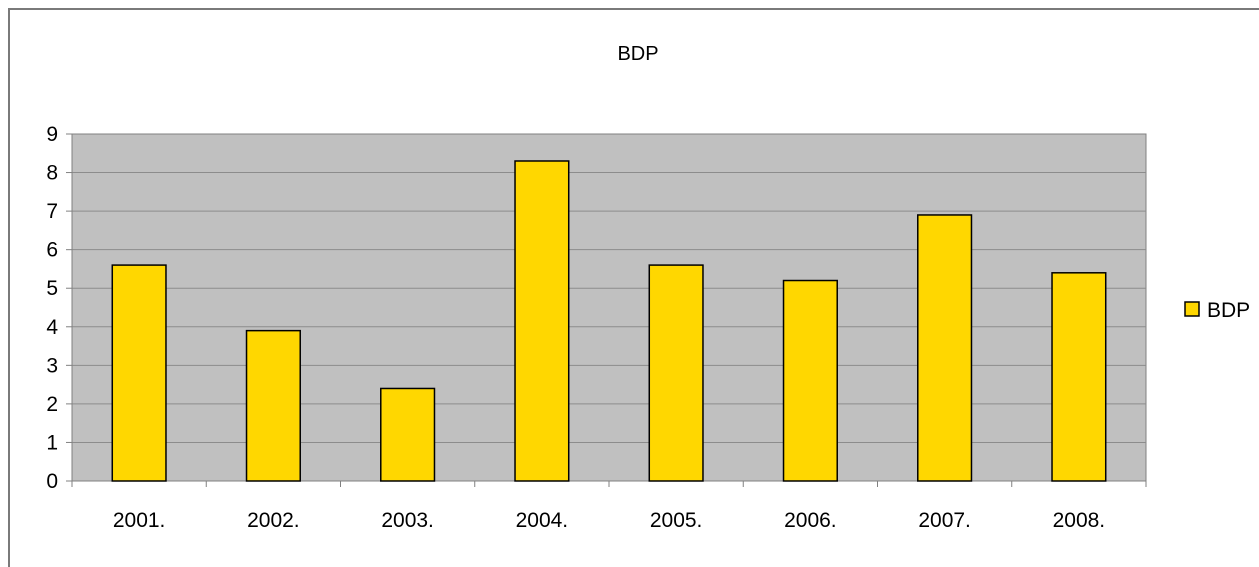 The width and height of the screenshot is (1259, 567). What do you see at coordinates (1228, 310) in the screenshot?
I see `legend-label-bdp: BDP` at bounding box center [1228, 310].